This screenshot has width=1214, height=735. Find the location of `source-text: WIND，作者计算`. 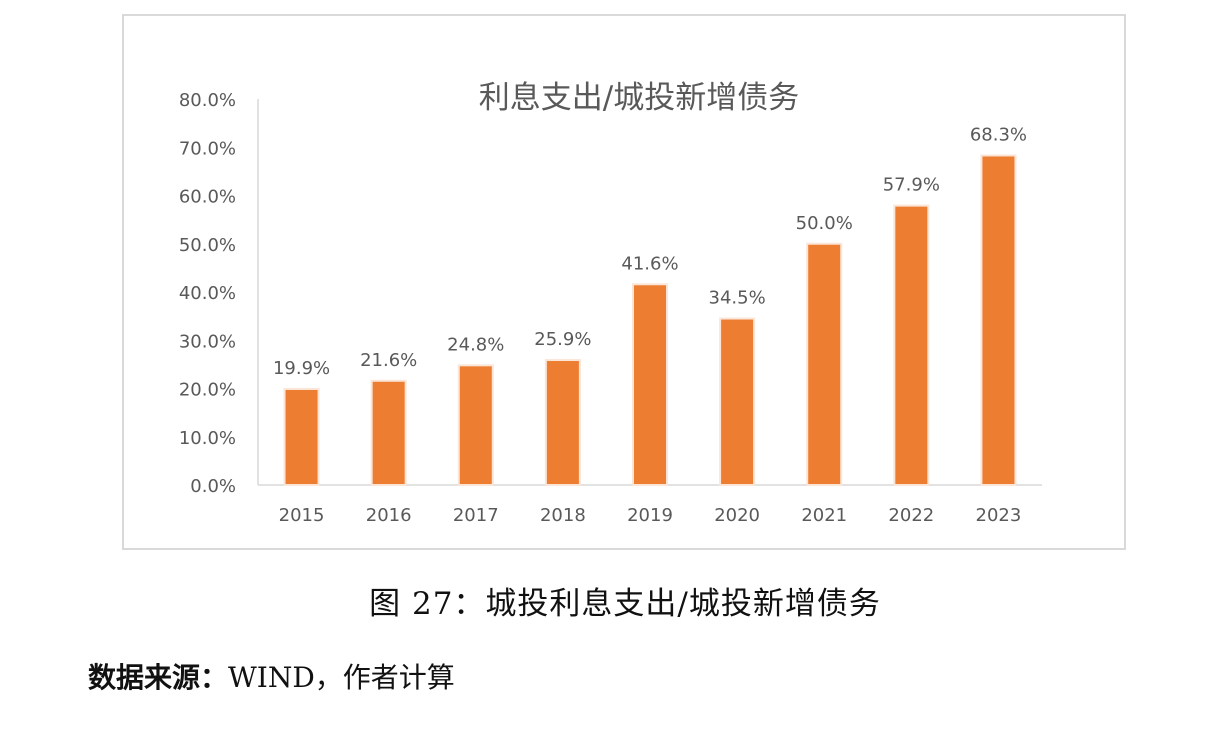

source-text: WIND，作者计算 is located at coordinates (341, 677).